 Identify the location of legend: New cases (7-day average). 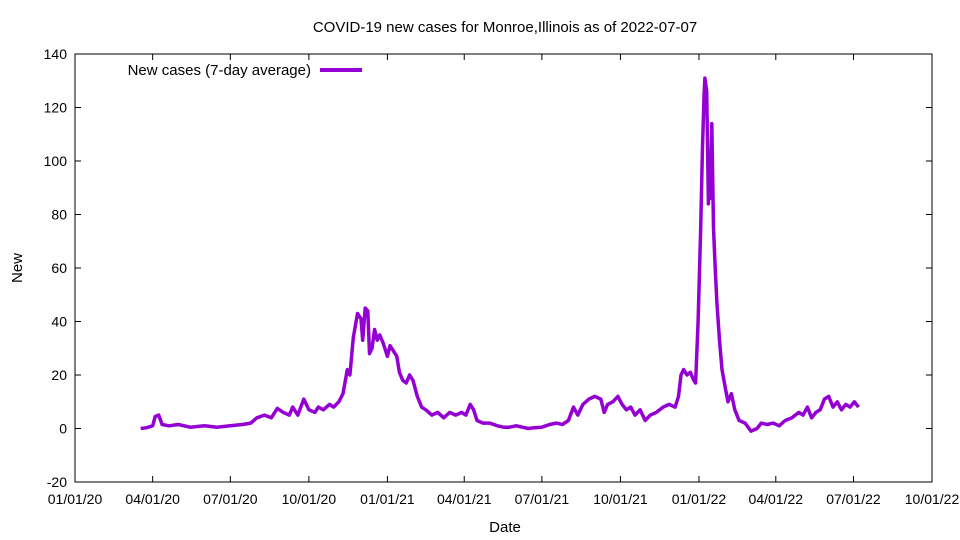
(245, 70).